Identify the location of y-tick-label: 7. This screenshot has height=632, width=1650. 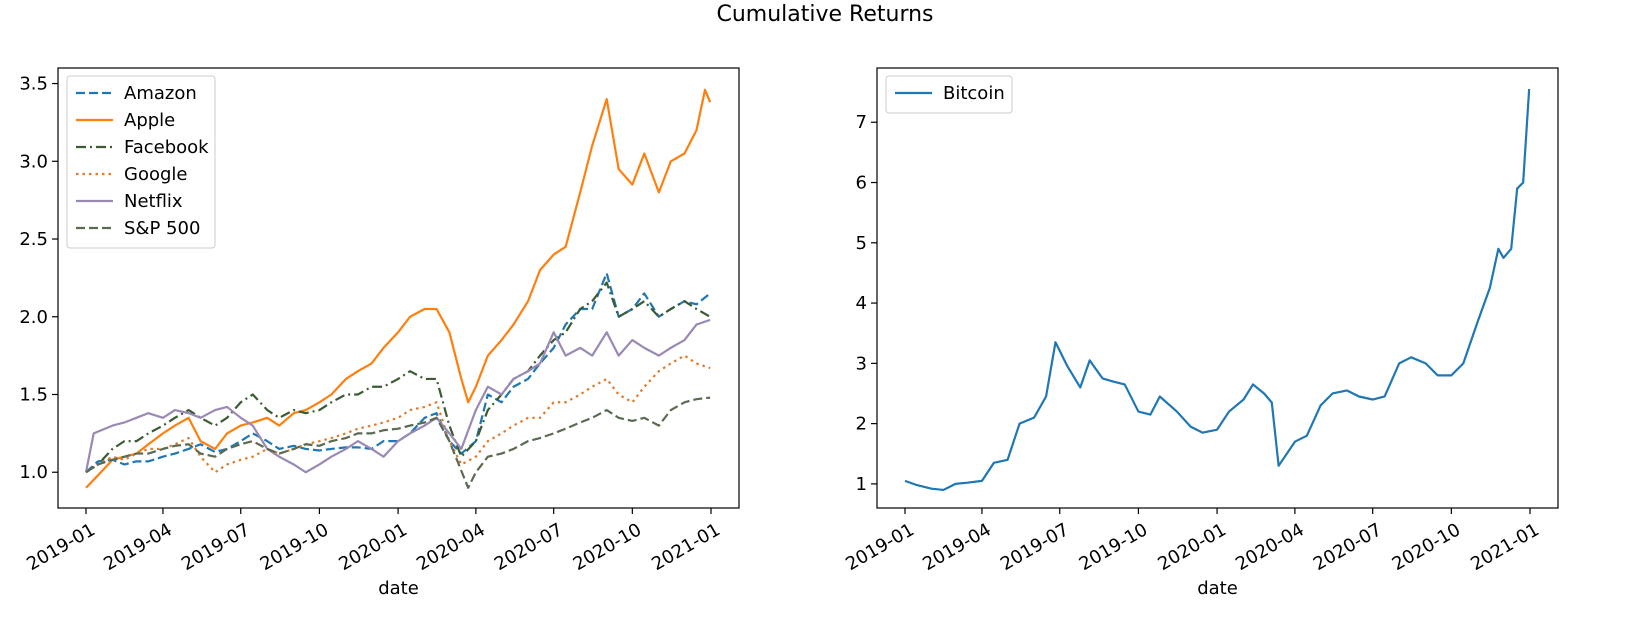
(861, 122).